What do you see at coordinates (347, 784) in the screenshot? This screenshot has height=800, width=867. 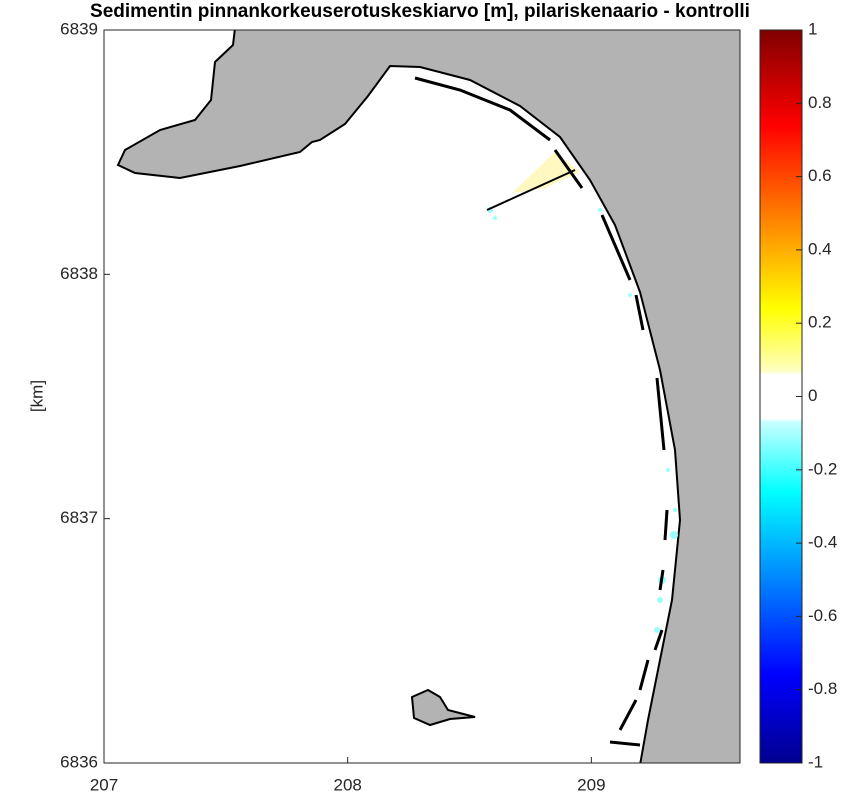 I see `x-tick-label: 208` at bounding box center [347, 784].